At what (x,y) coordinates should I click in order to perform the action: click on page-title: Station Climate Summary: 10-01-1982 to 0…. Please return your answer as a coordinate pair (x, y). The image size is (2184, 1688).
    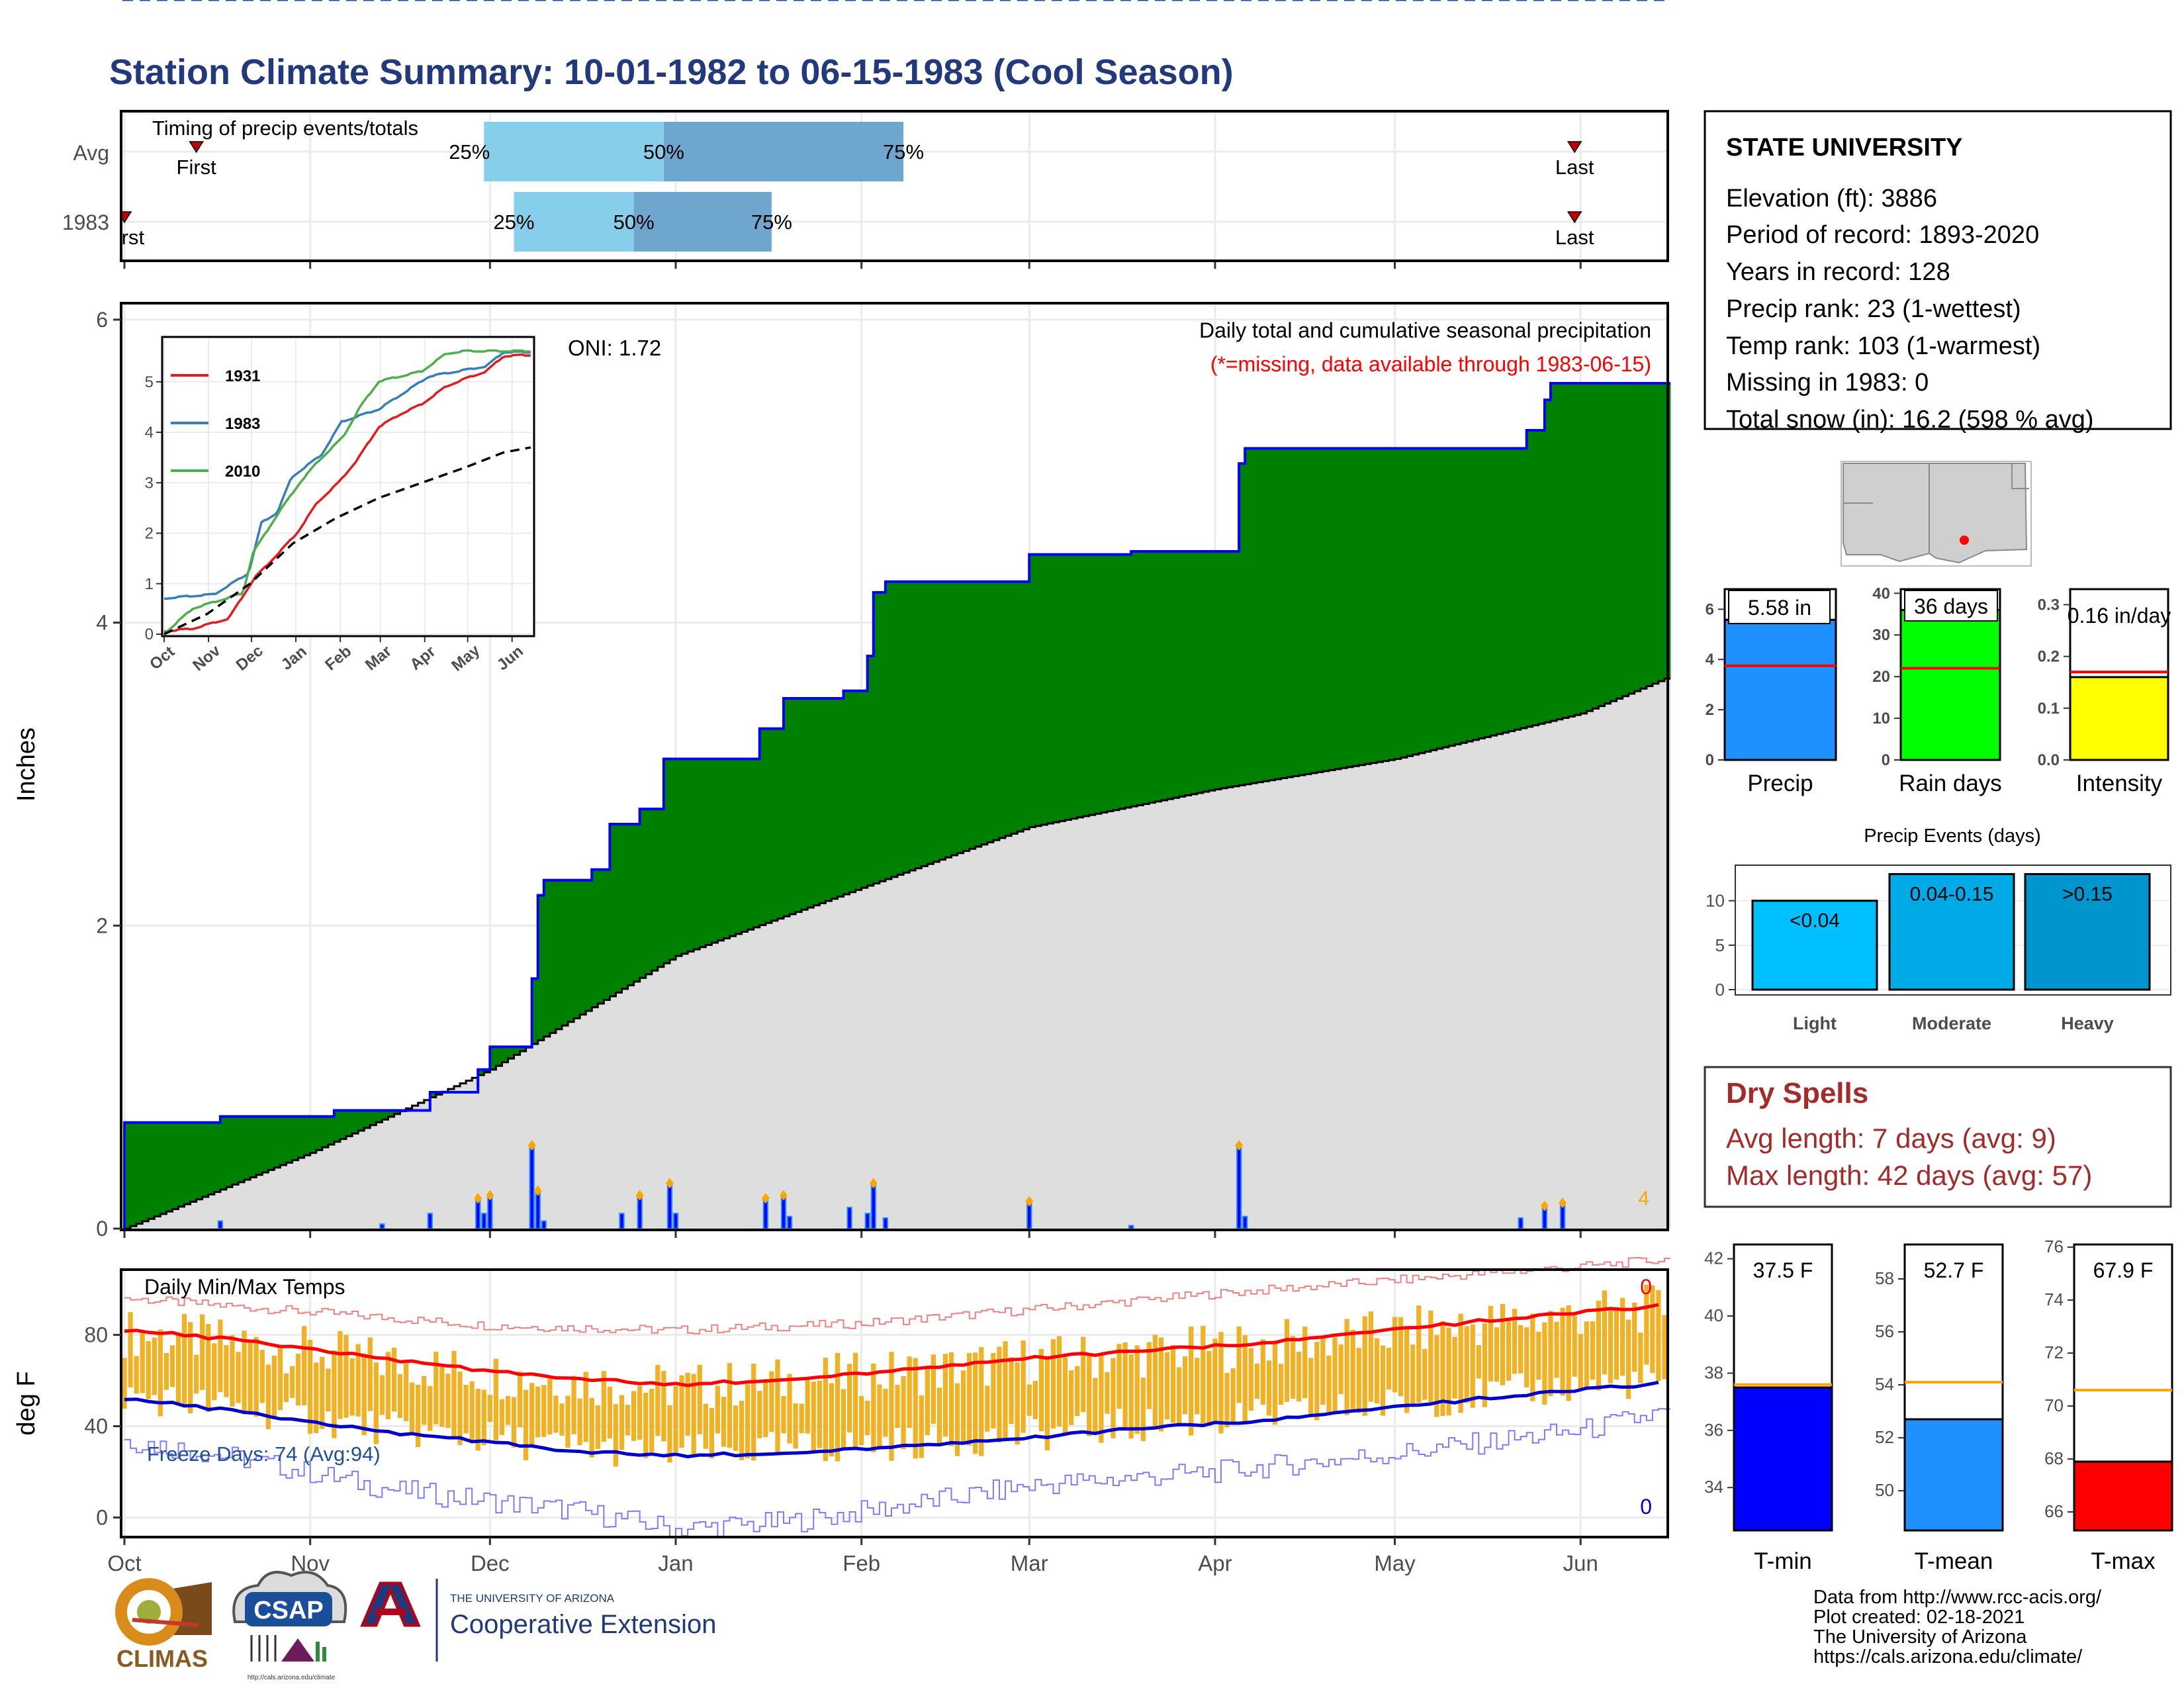
    Looking at the image, I should click on (671, 72).